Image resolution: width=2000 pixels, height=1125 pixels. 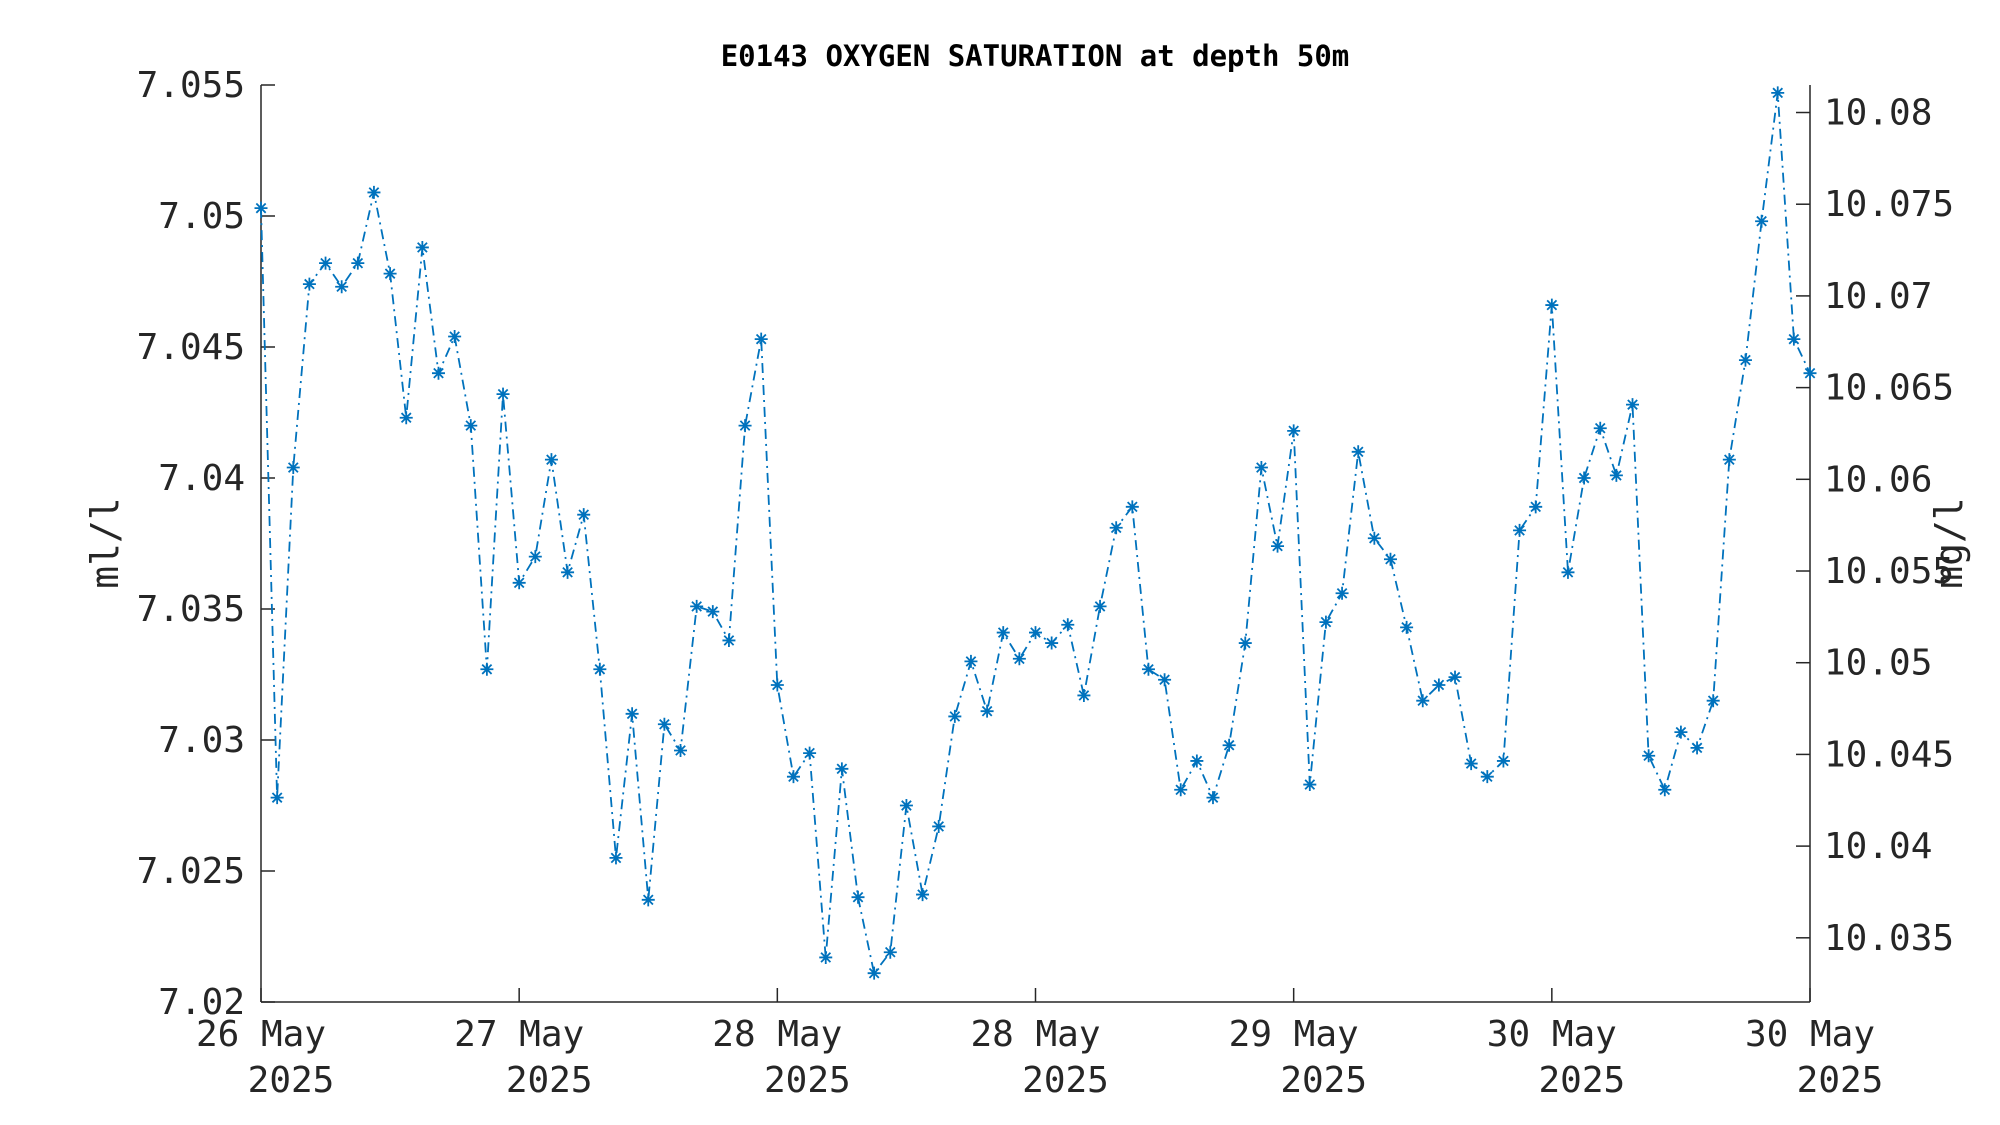 What do you see at coordinates (201, 1002) in the screenshot?
I see `left-y-tick-label: 7.02` at bounding box center [201, 1002].